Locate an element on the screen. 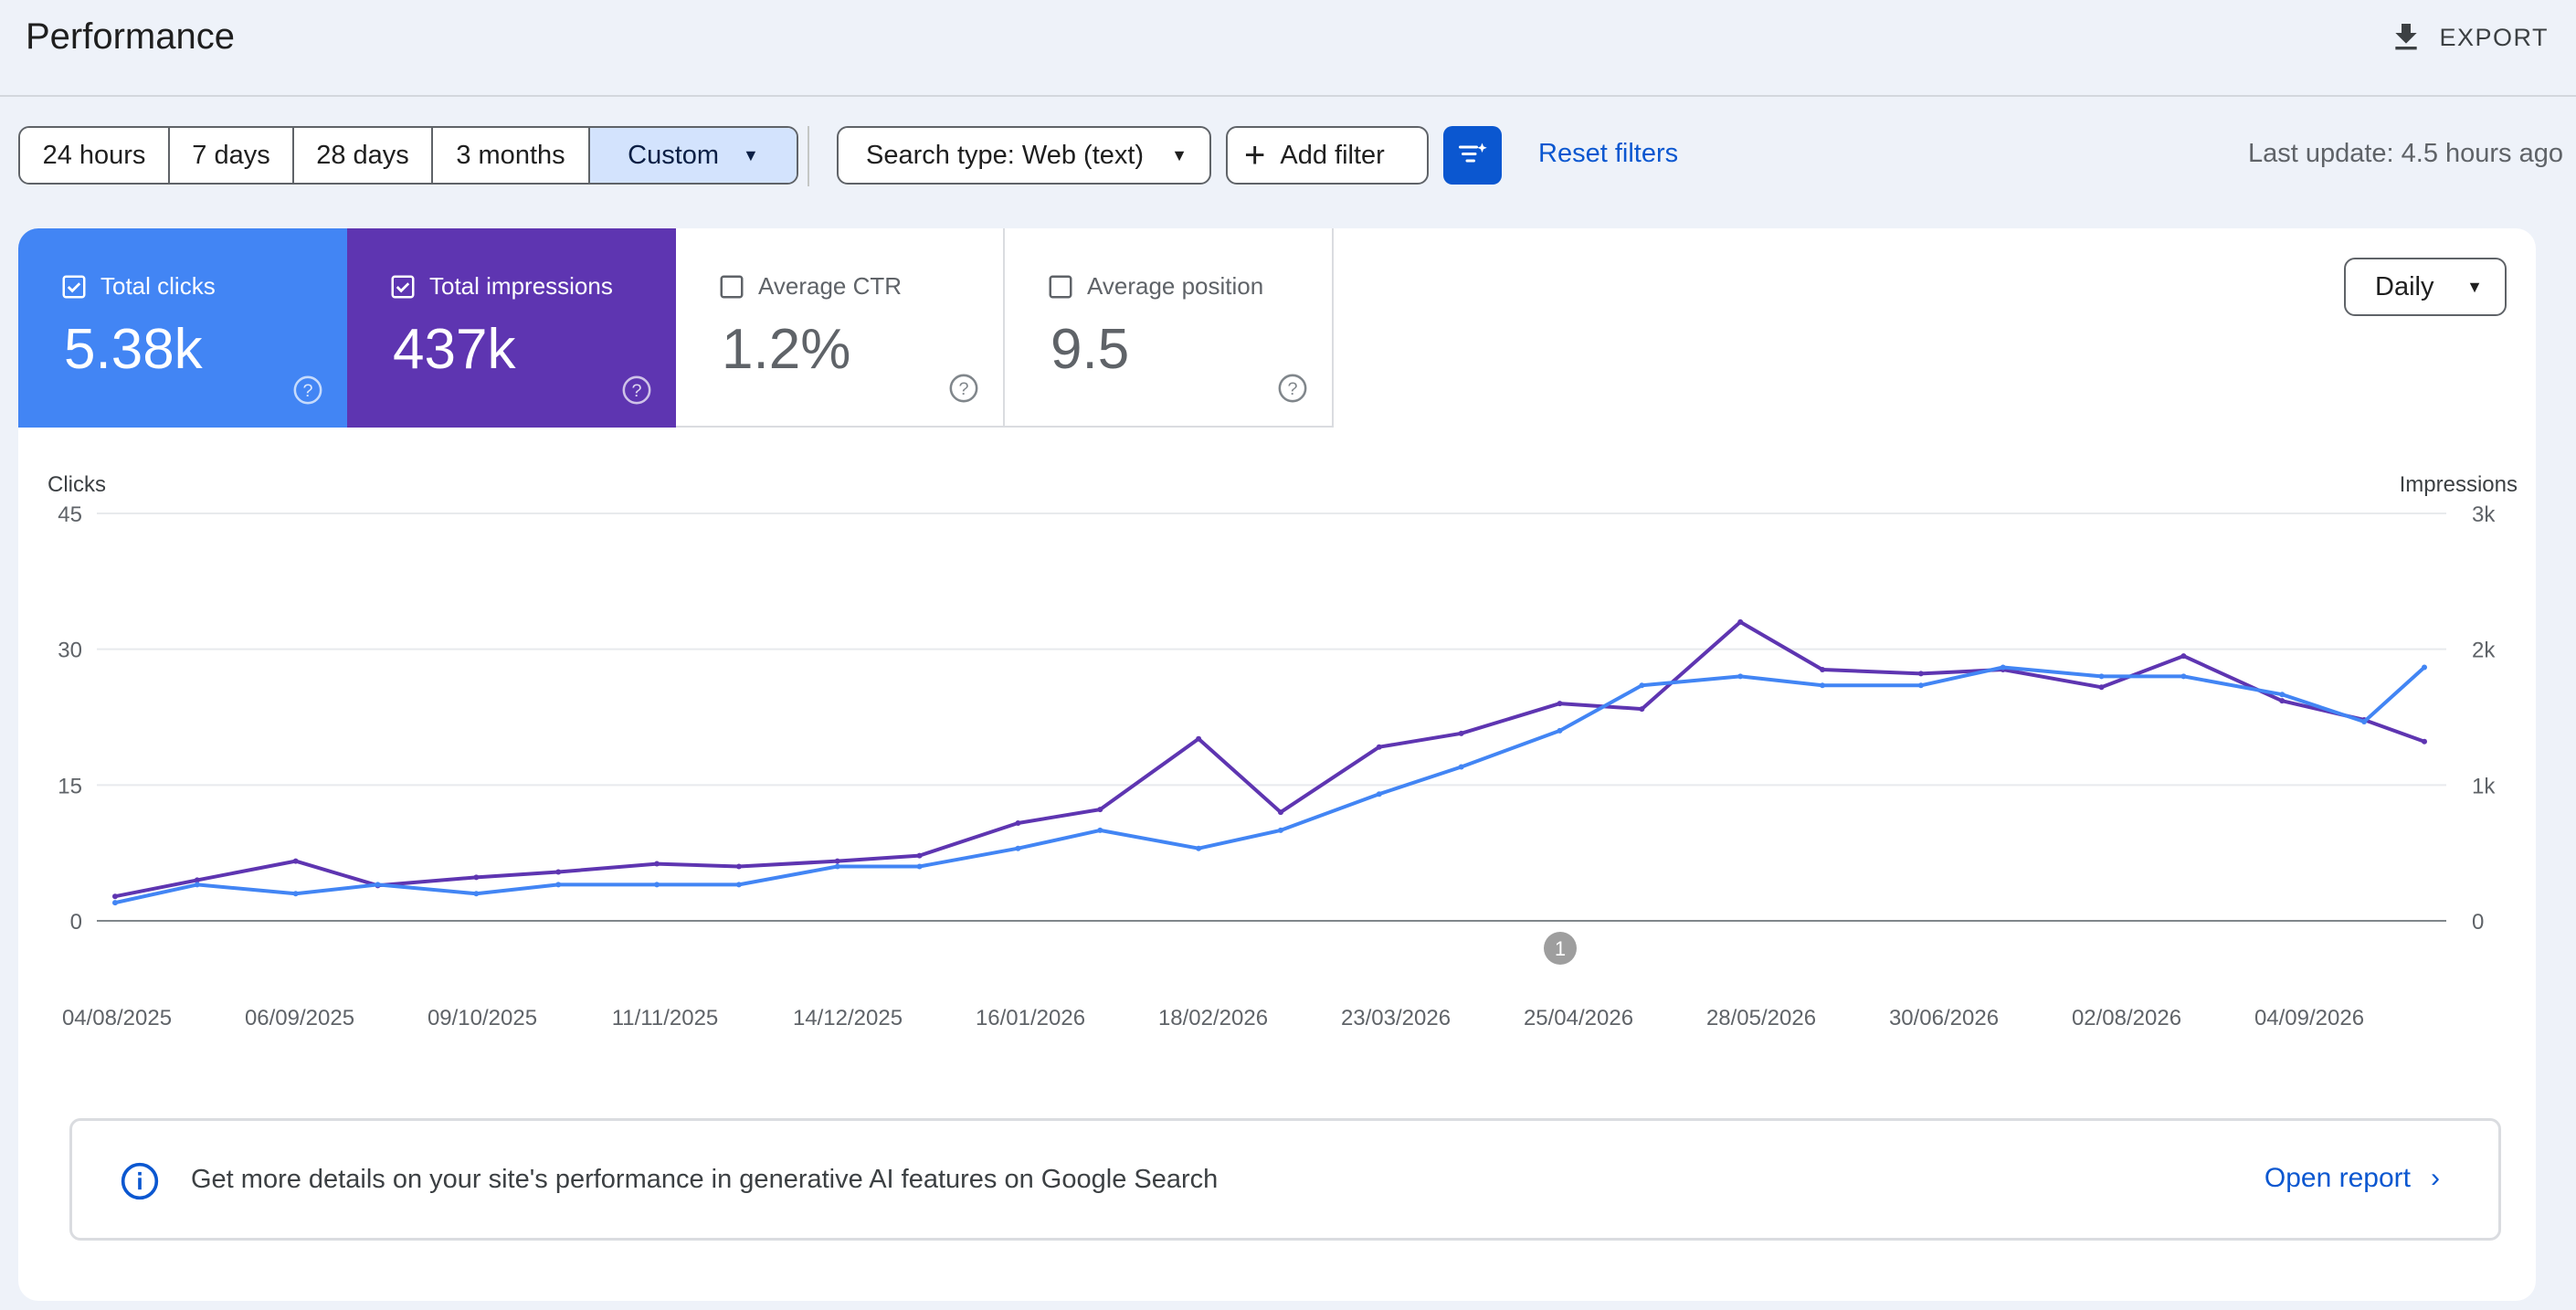 Image resolution: width=2576 pixels, height=1310 pixels. range-custom: Custom ▼ is located at coordinates (693, 155).